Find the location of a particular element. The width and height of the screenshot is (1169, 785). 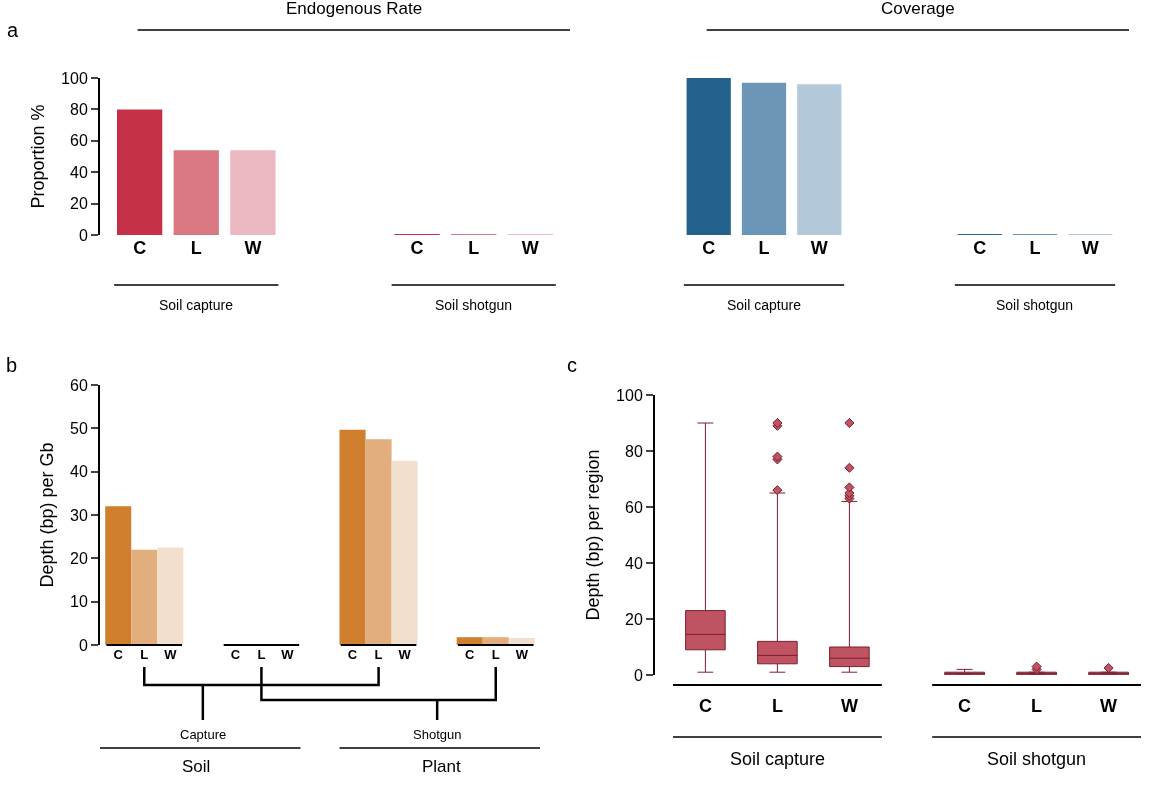

y-tick-label: 50 is located at coordinates (79, 428).